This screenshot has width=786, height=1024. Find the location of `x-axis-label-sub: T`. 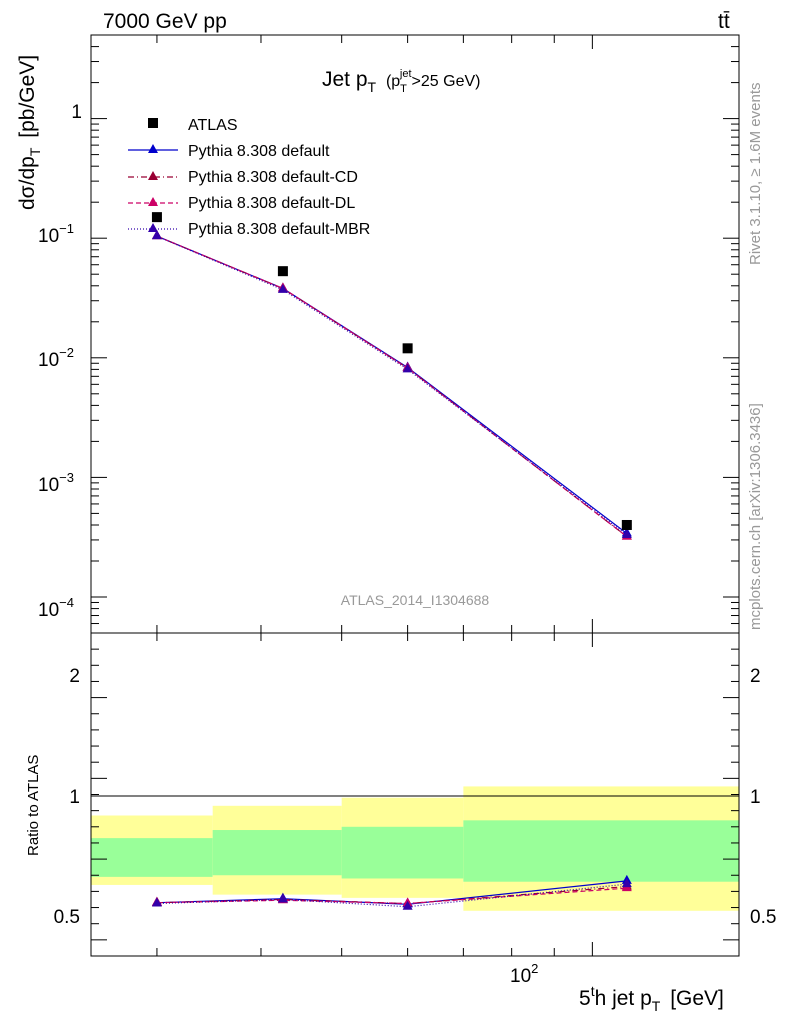

x-axis-label-sub: T is located at coordinates (656, 1006).